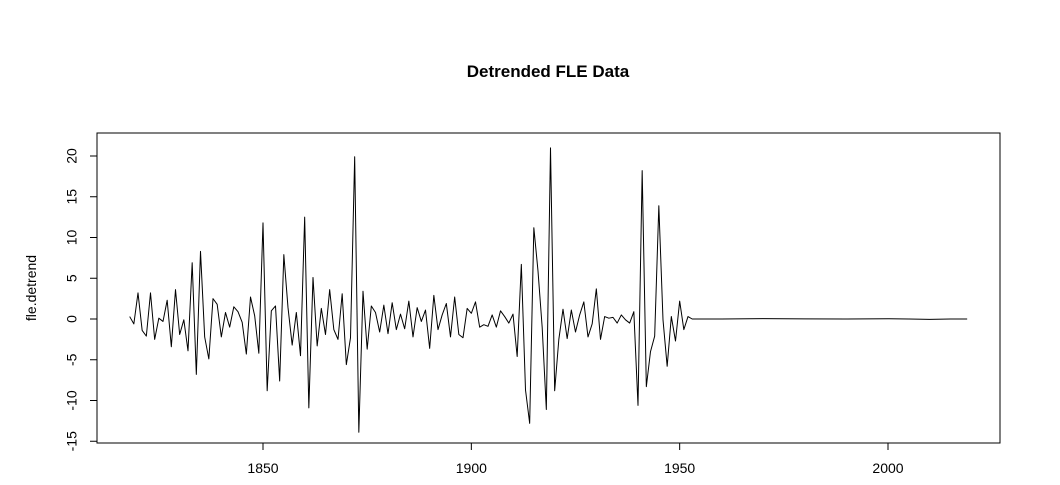 Image resolution: width=1060 pixels, height=485 pixels. What do you see at coordinates (887, 468) in the screenshot?
I see `x-tick-label: 2000` at bounding box center [887, 468].